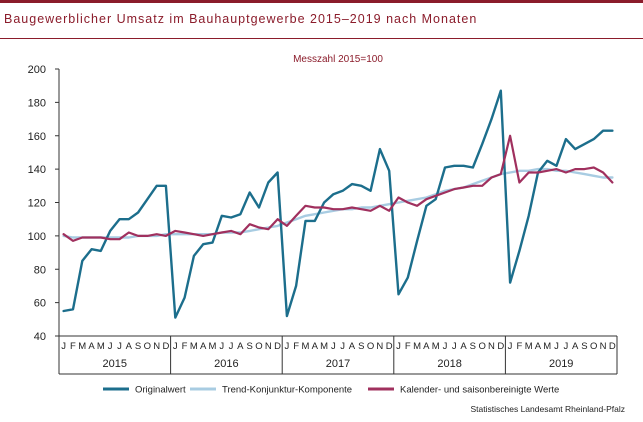 Image resolution: width=643 pixels, height=422 pixels. What do you see at coordinates (37, 137) in the screenshot?
I see `y-tick-label: 160` at bounding box center [37, 137].